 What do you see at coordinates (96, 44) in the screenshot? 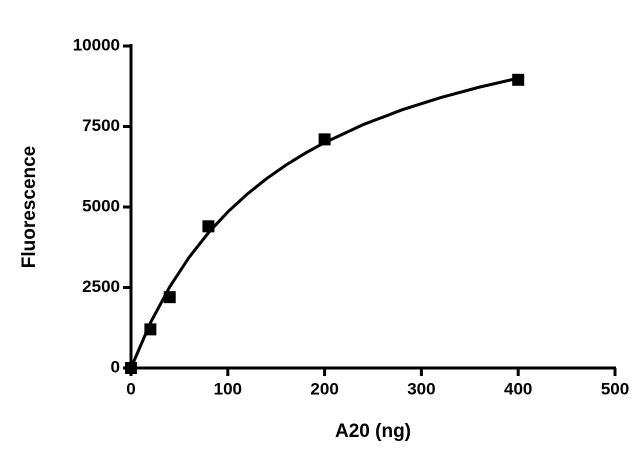
I see `y-tick-label: 10000` at bounding box center [96, 44].